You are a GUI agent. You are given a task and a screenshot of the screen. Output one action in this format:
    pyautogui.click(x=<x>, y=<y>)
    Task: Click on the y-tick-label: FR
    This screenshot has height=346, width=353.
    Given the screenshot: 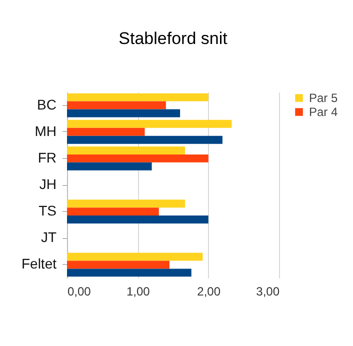 What is the action you would take?
    pyautogui.click(x=47, y=157)
    